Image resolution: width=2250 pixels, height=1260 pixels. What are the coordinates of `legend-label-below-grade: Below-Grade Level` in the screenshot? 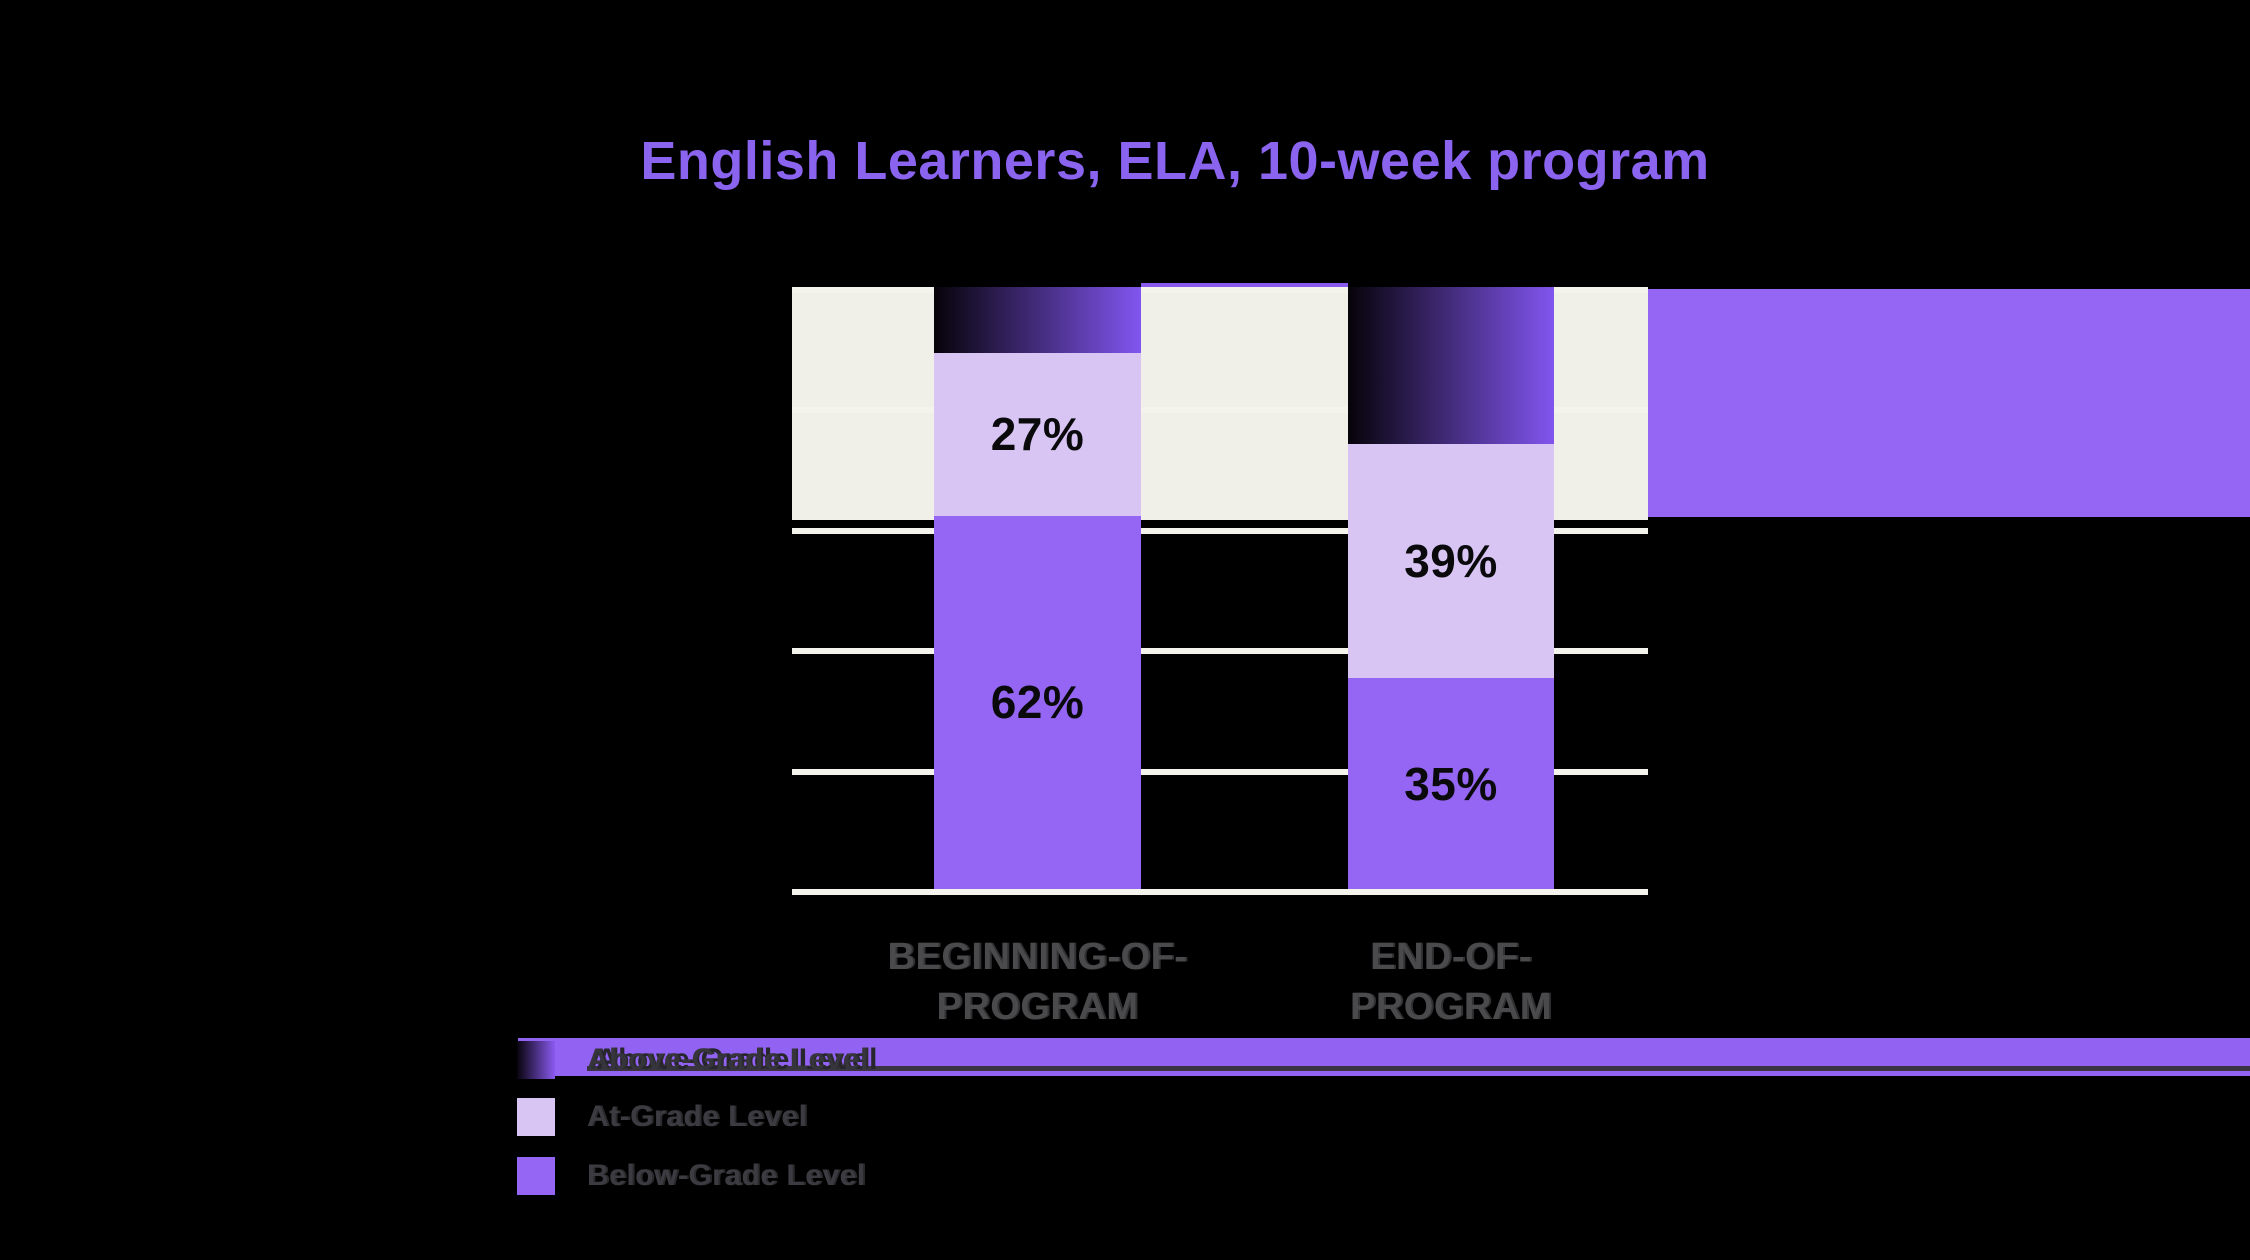 It's located at (726, 1175).